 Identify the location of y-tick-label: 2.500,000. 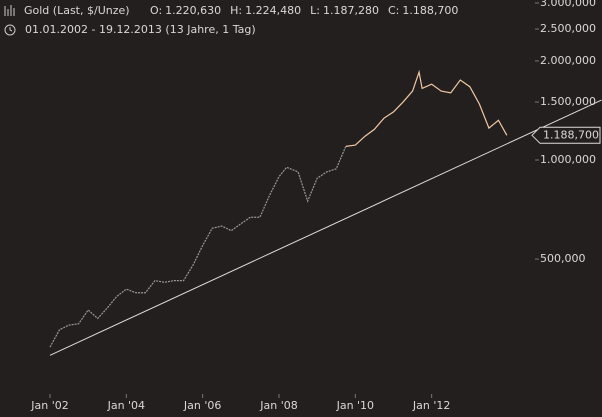
(568, 28).